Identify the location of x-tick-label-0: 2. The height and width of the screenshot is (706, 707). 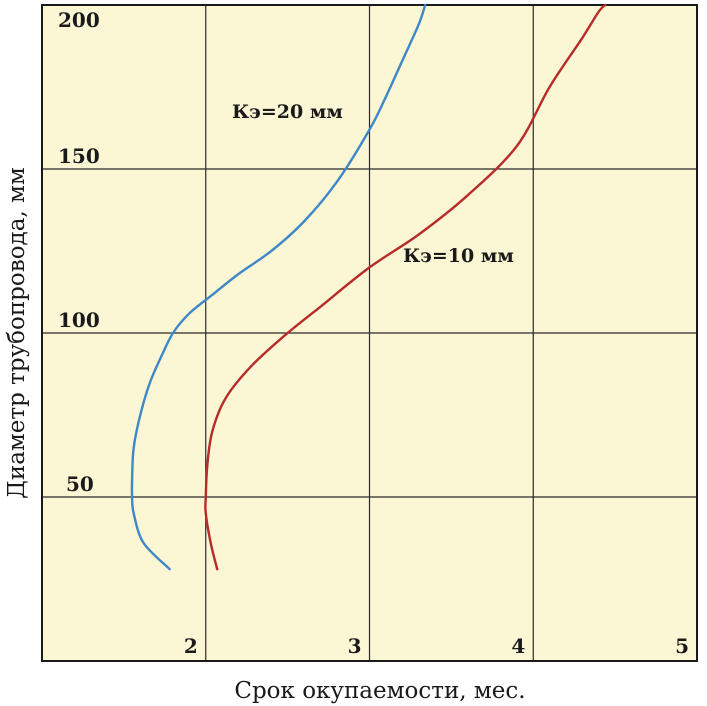
(191, 646).